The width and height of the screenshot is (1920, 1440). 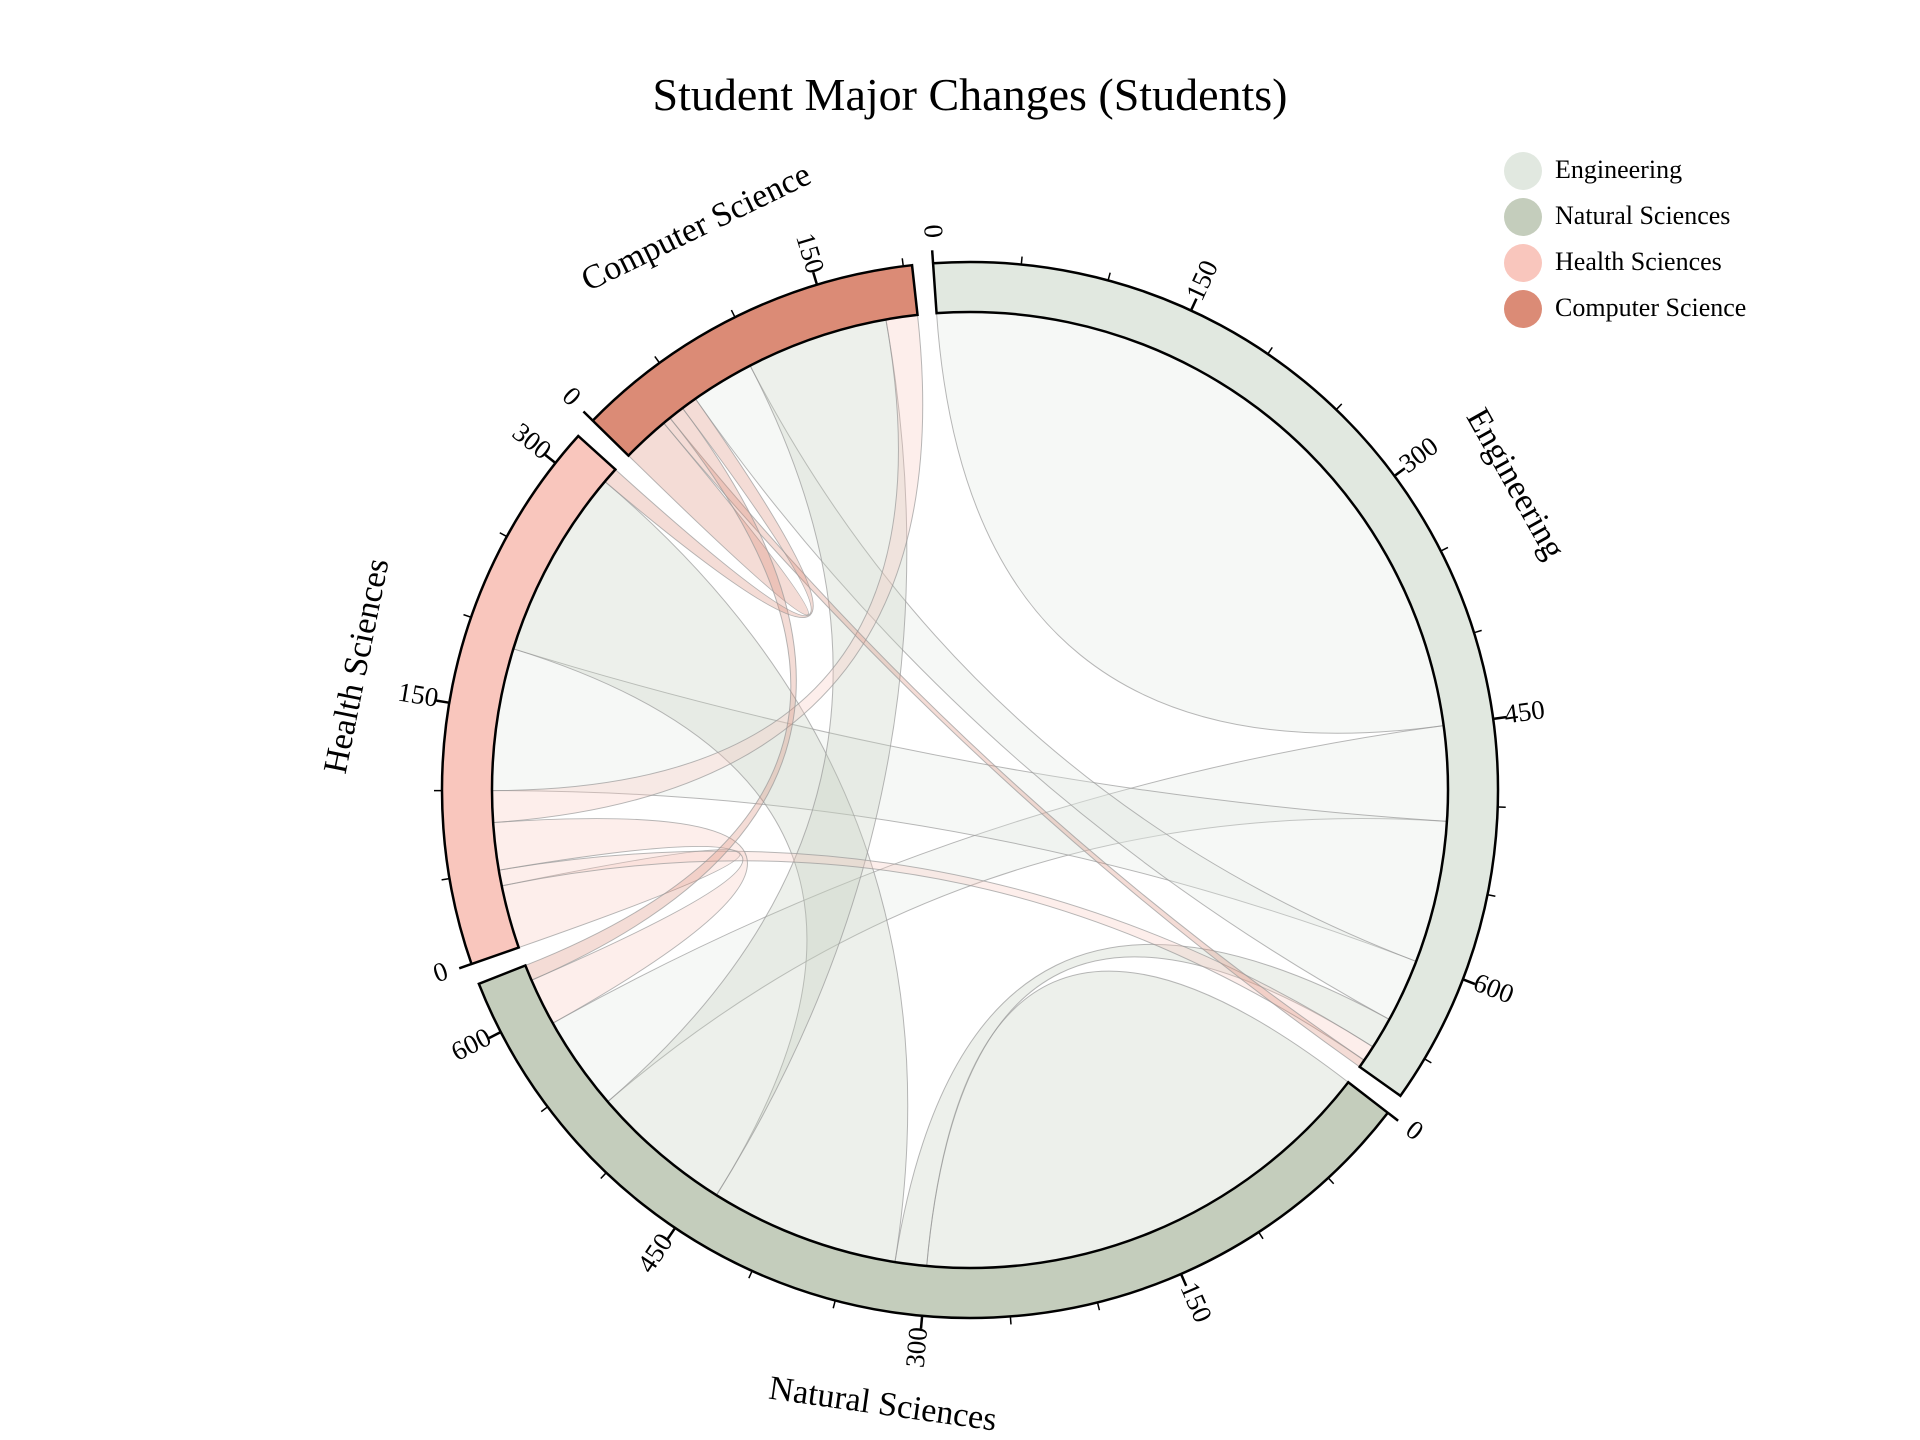 What do you see at coordinates (1523, 309) in the screenshot?
I see `legend-swatch-computer-science` at bounding box center [1523, 309].